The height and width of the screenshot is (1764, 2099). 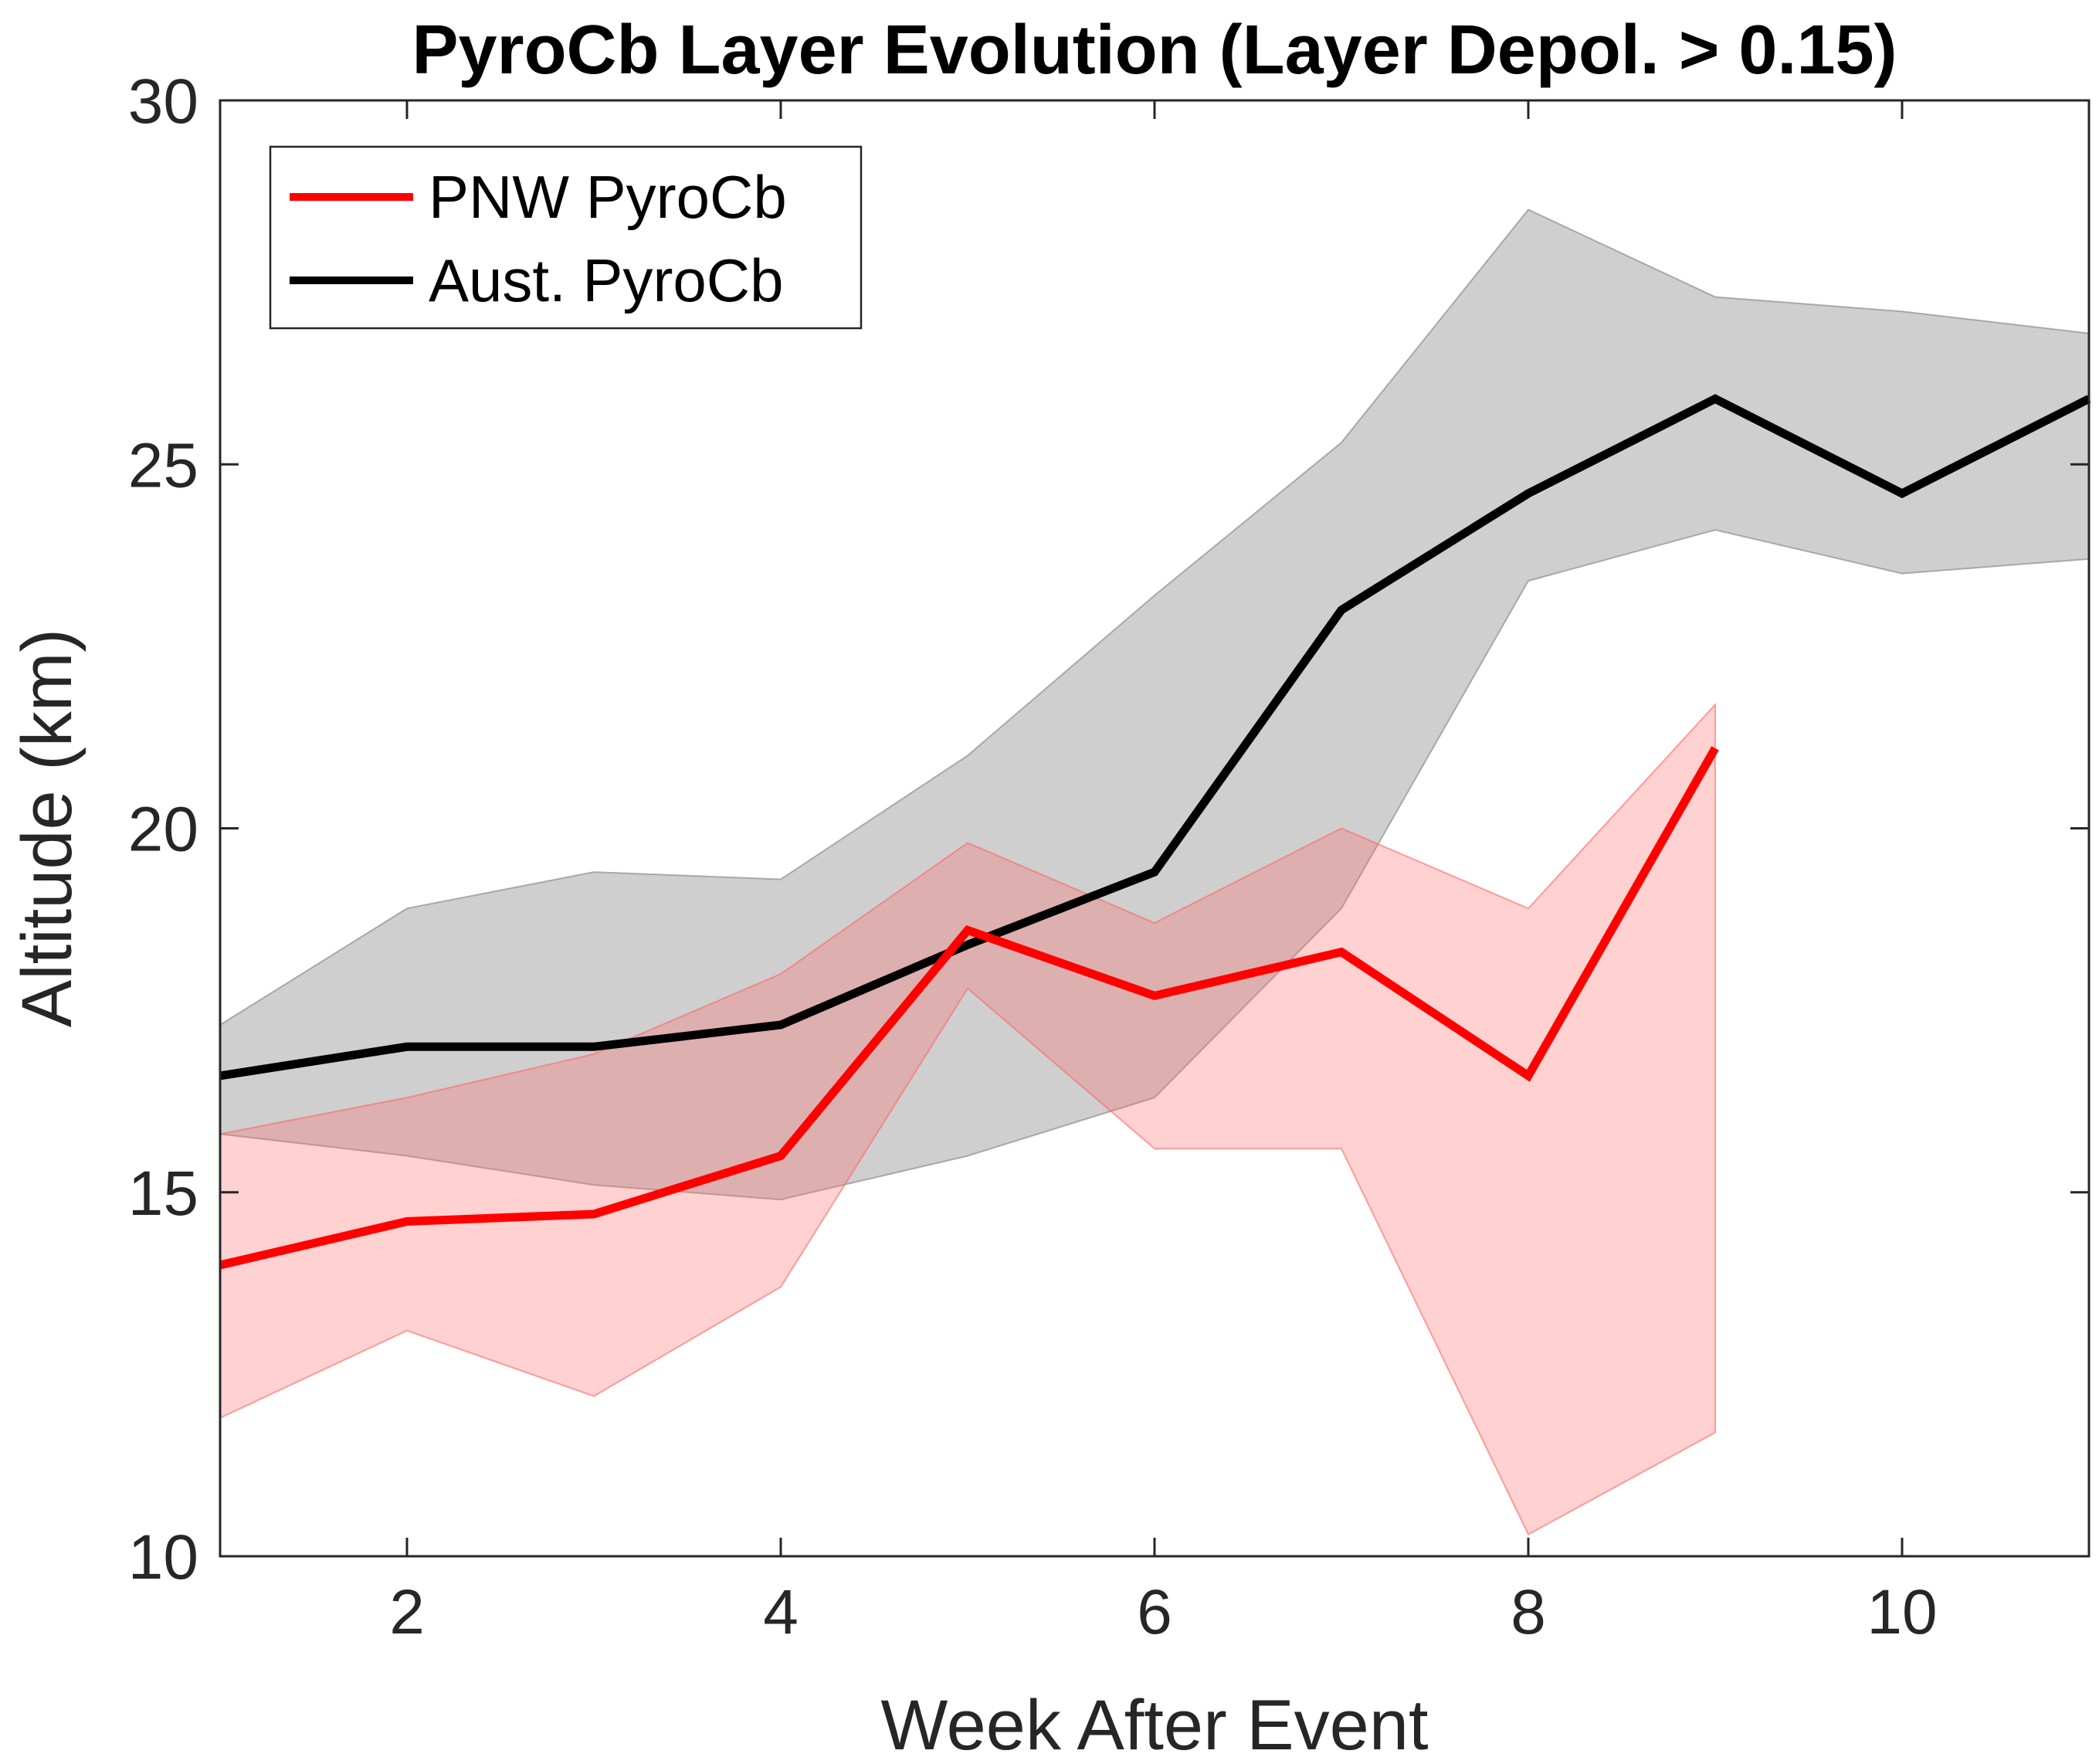 What do you see at coordinates (47, 828) in the screenshot?
I see `y-axis-label: Altitude (km)` at bounding box center [47, 828].